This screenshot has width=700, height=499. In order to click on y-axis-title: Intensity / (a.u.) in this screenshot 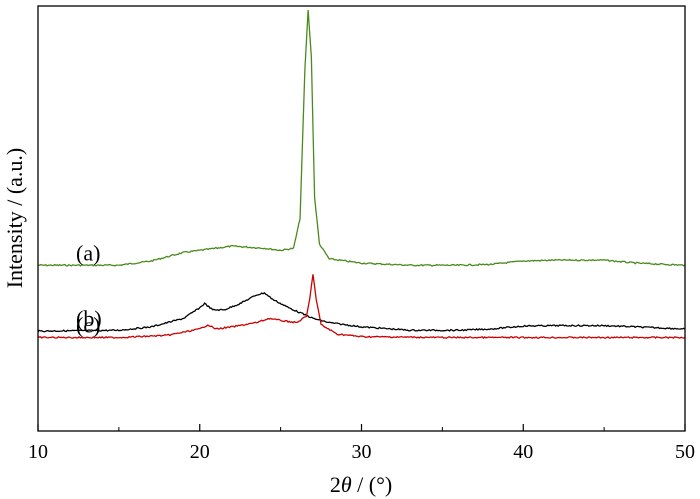, I will do `click(14, 218)`.